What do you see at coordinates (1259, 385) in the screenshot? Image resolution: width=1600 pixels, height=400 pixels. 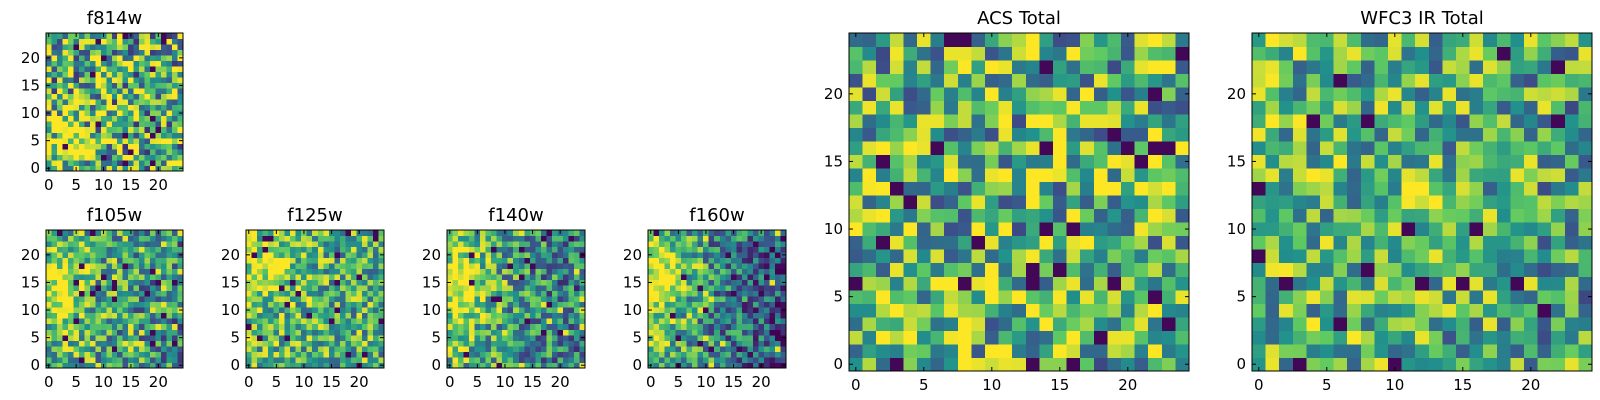 I see `x-tick-label: 0` at bounding box center [1259, 385].